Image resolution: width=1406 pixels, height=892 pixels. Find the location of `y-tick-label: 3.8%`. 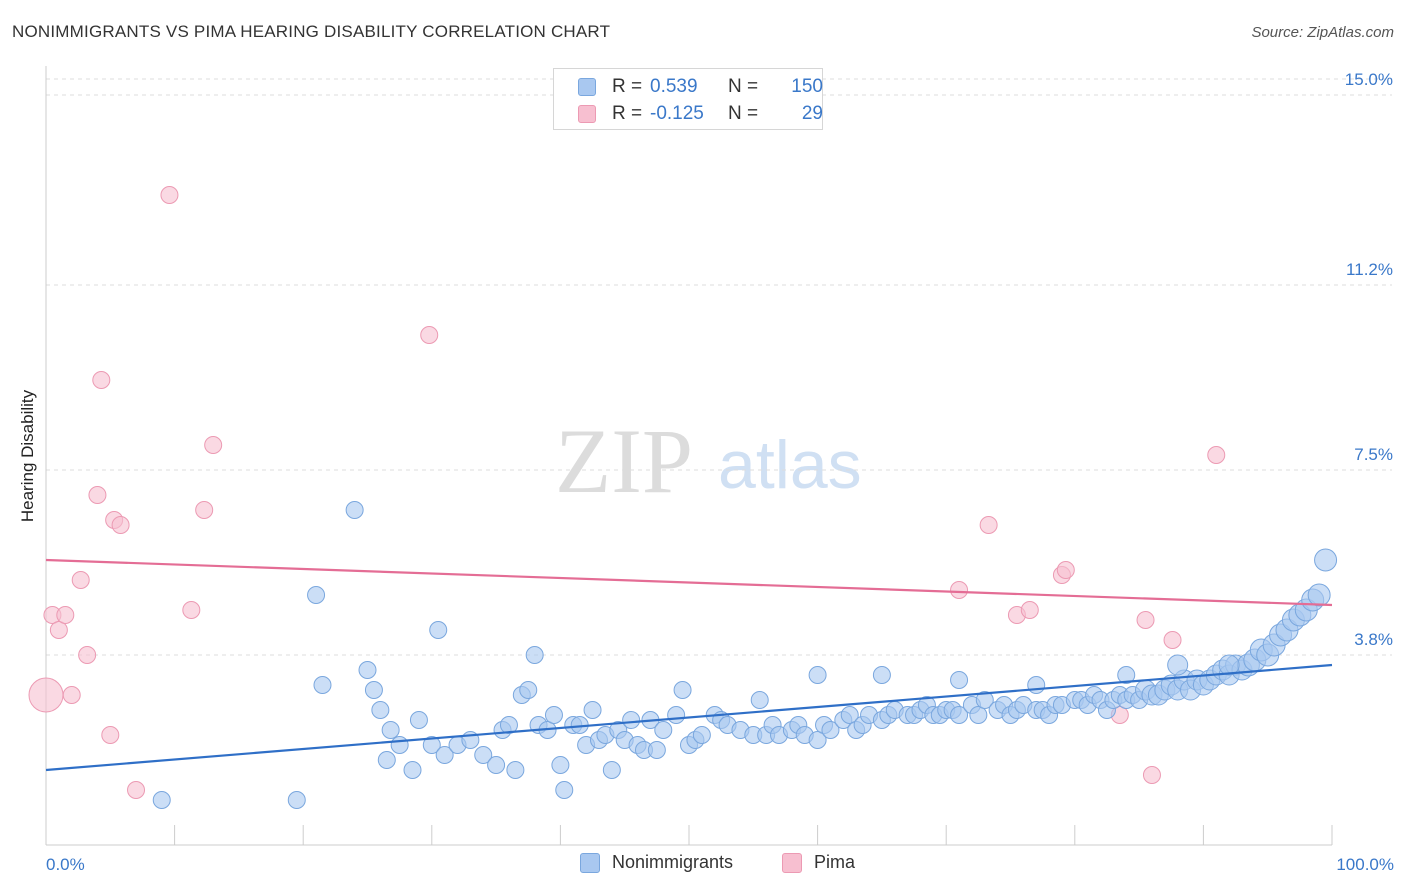

y-tick-label: 3.8% is located at coordinates (1373, 639).